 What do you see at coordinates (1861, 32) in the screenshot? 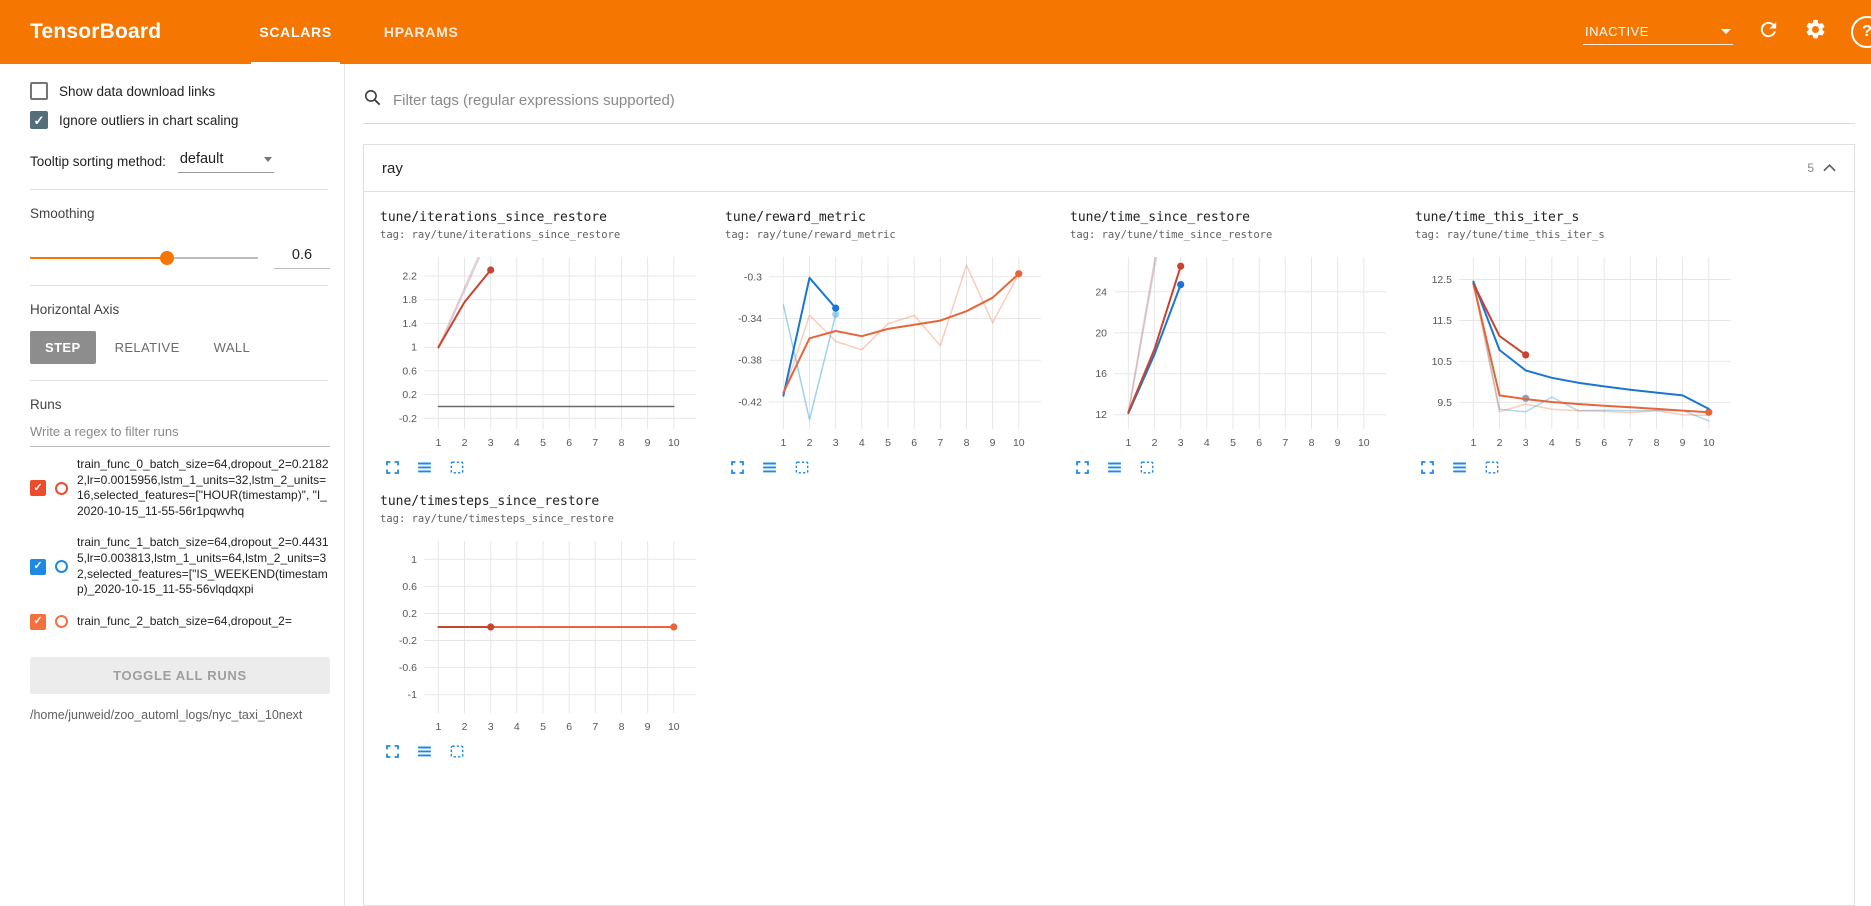
I see `help-icon: ?` at bounding box center [1861, 32].